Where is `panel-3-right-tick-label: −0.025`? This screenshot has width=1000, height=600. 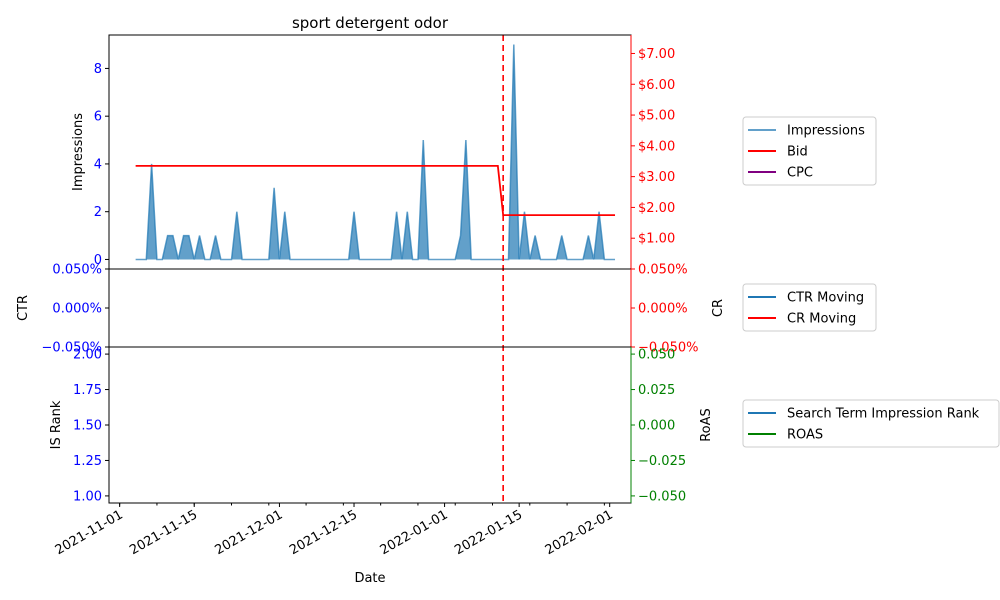
panel-3-right-tick-label: −0.025 is located at coordinates (662, 461).